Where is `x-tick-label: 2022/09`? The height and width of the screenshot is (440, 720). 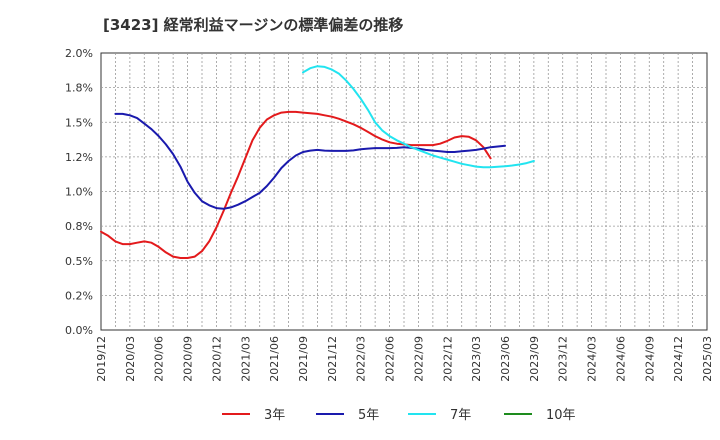 x-tick-label: 2022/09 is located at coordinates (418, 359).